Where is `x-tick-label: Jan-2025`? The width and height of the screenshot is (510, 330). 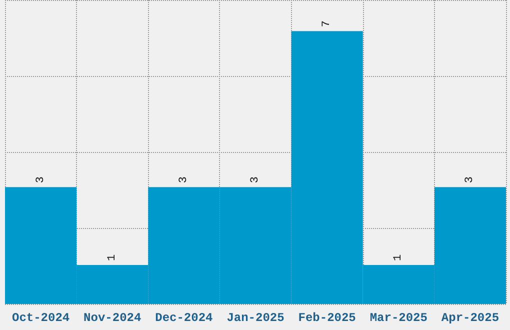 x-tick-label: Jan-2025 is located at coordinates (255, 318).